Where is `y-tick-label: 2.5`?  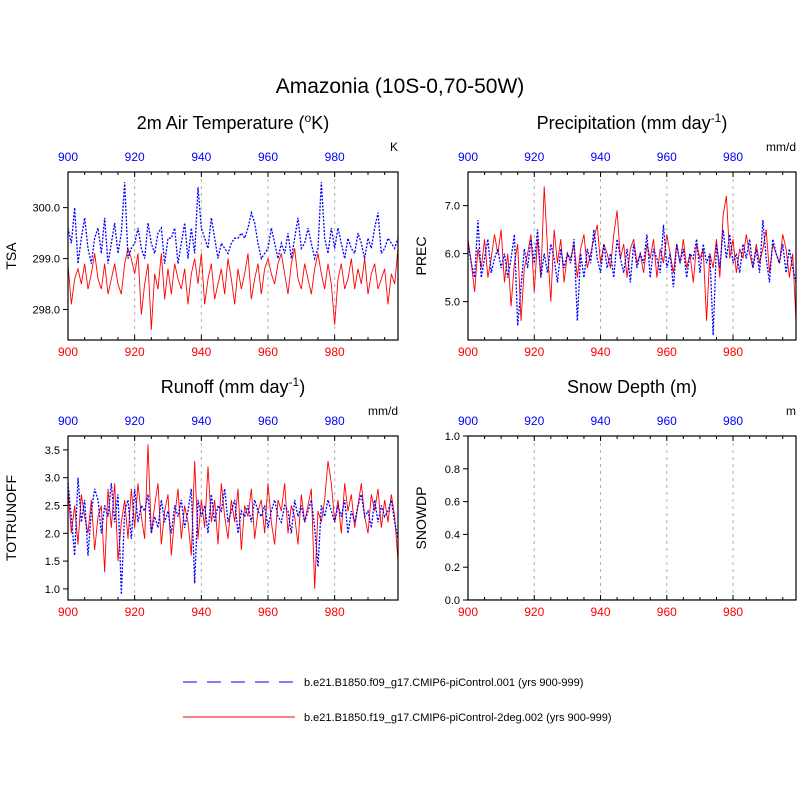
y-tick-label: 2.5 is located at coordinates (52, 506).